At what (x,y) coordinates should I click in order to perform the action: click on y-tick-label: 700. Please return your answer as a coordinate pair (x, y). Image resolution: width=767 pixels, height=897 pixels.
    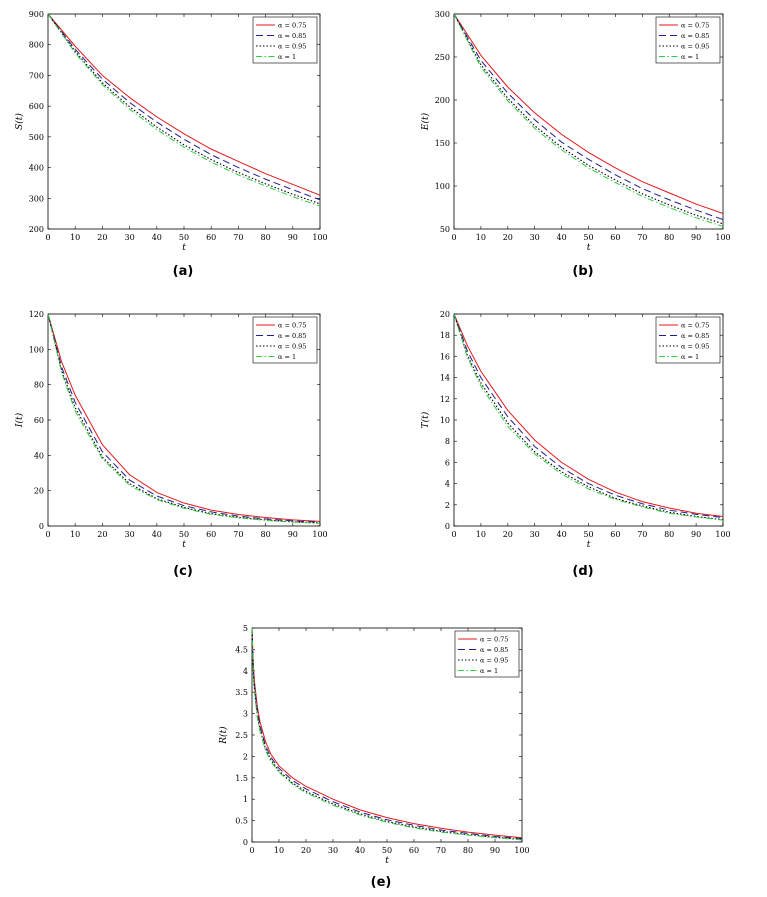
    Looking at the image, I should click on (36, 75).